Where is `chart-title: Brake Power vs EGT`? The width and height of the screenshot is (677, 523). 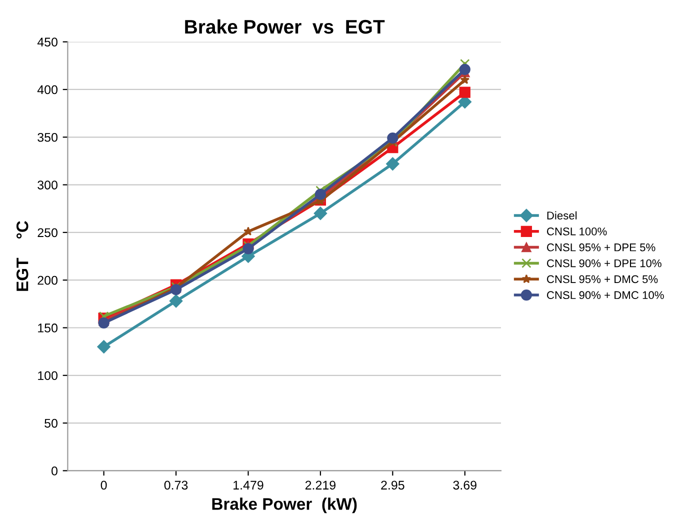
chart-title: Brake Power vs EGT is located at coordinates (285, 26).